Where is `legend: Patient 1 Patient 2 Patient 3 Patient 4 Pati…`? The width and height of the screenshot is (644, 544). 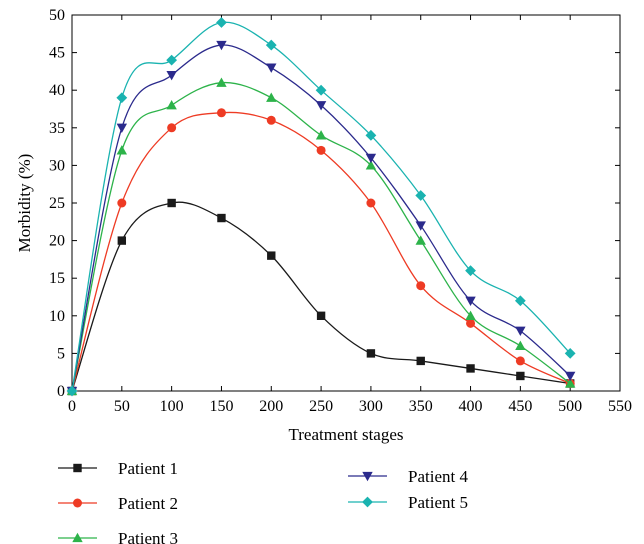
legend: Patient 1 Patient 2 Patient 3 Patient 4 Pati… is located at coordinates (263, 501).